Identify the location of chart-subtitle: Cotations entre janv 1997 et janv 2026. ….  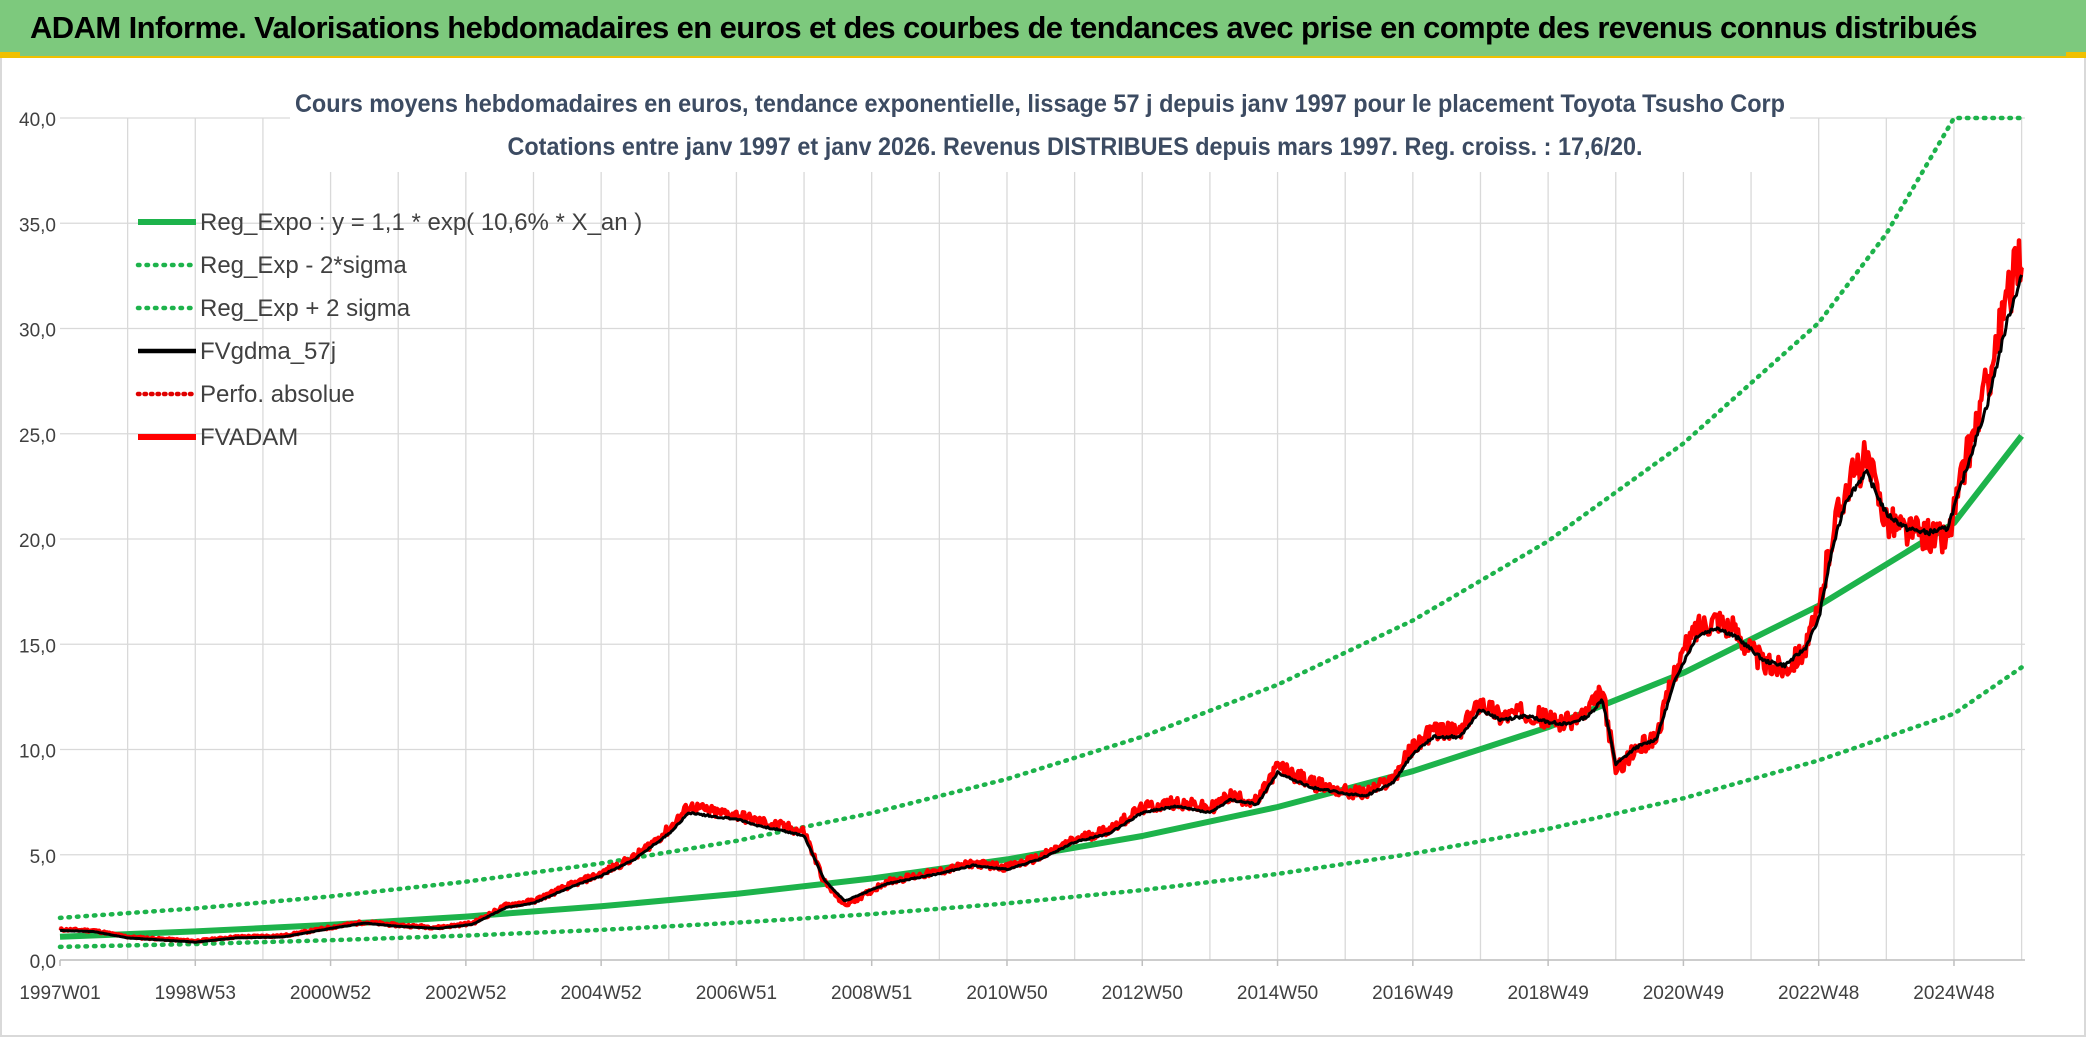
(1075, 147).